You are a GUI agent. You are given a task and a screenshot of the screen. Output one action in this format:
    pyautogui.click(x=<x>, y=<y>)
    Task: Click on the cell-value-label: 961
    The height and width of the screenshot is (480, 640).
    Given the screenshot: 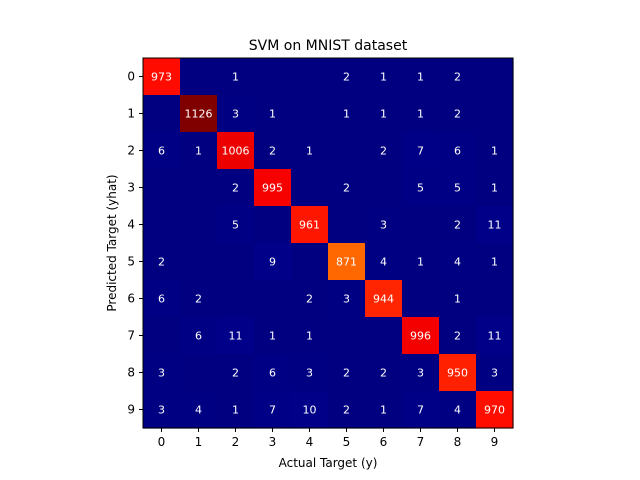 What is the action you would take?
    pyautogui.click(x=309, y=225)
    